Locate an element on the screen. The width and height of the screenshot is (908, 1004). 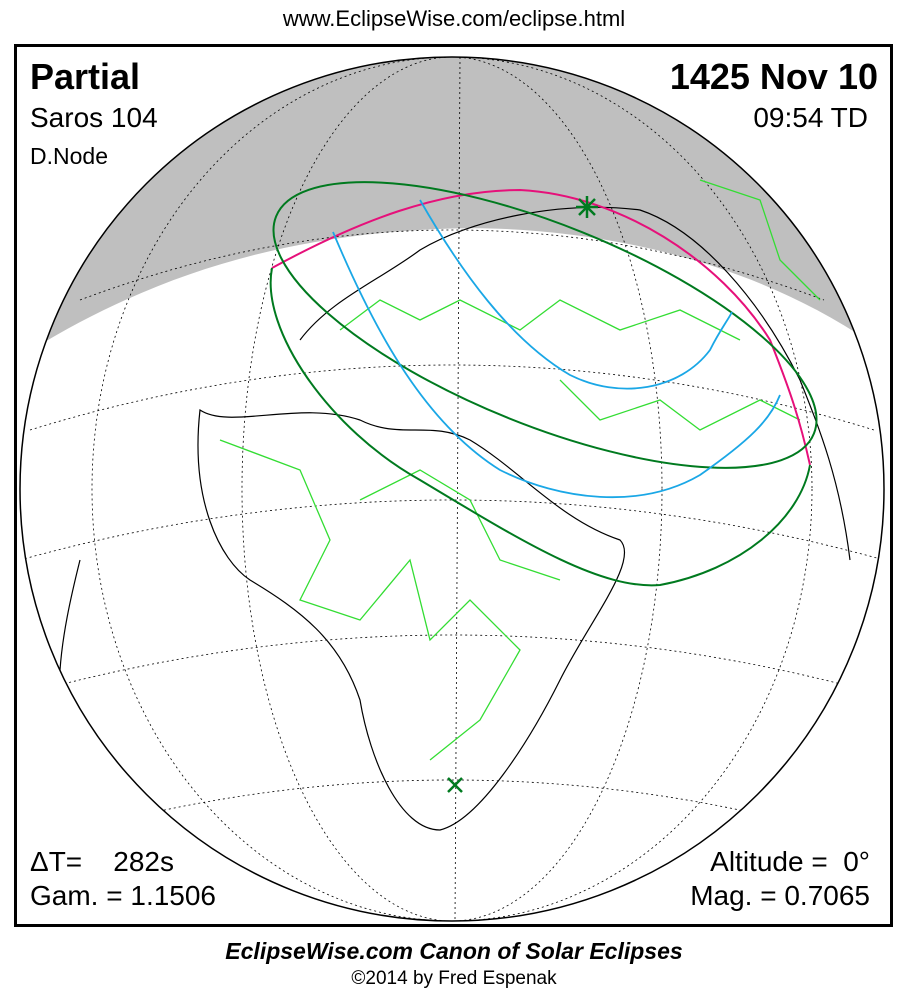
eclipse-type: Partial is located at coordinates (85, 76).